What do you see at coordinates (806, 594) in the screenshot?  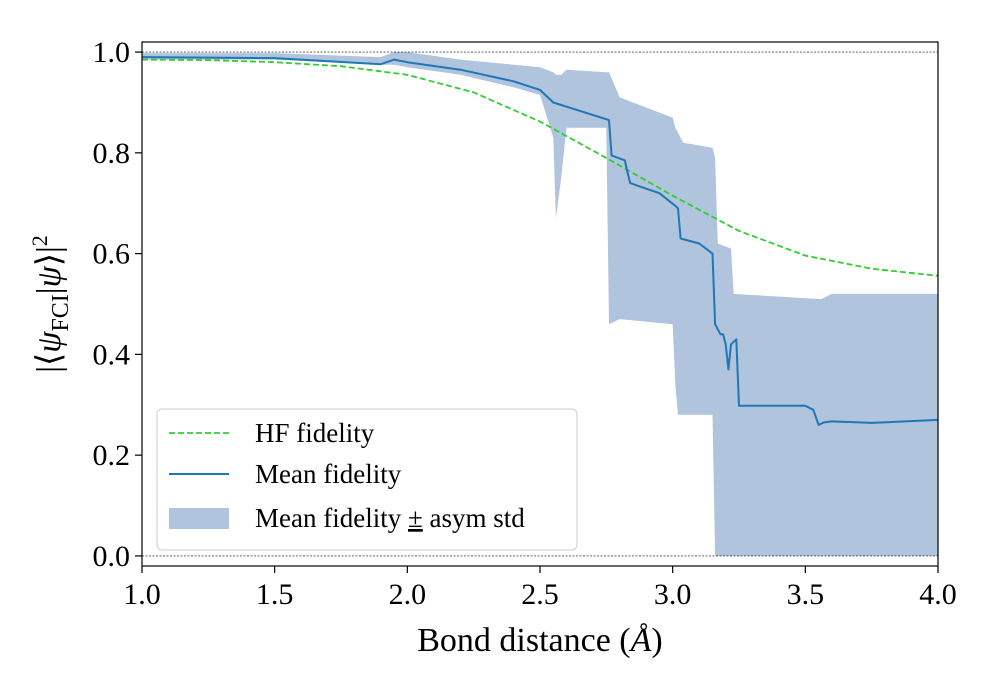 I see `x-tick-label: 3.5` at bounding box center [806, 594].